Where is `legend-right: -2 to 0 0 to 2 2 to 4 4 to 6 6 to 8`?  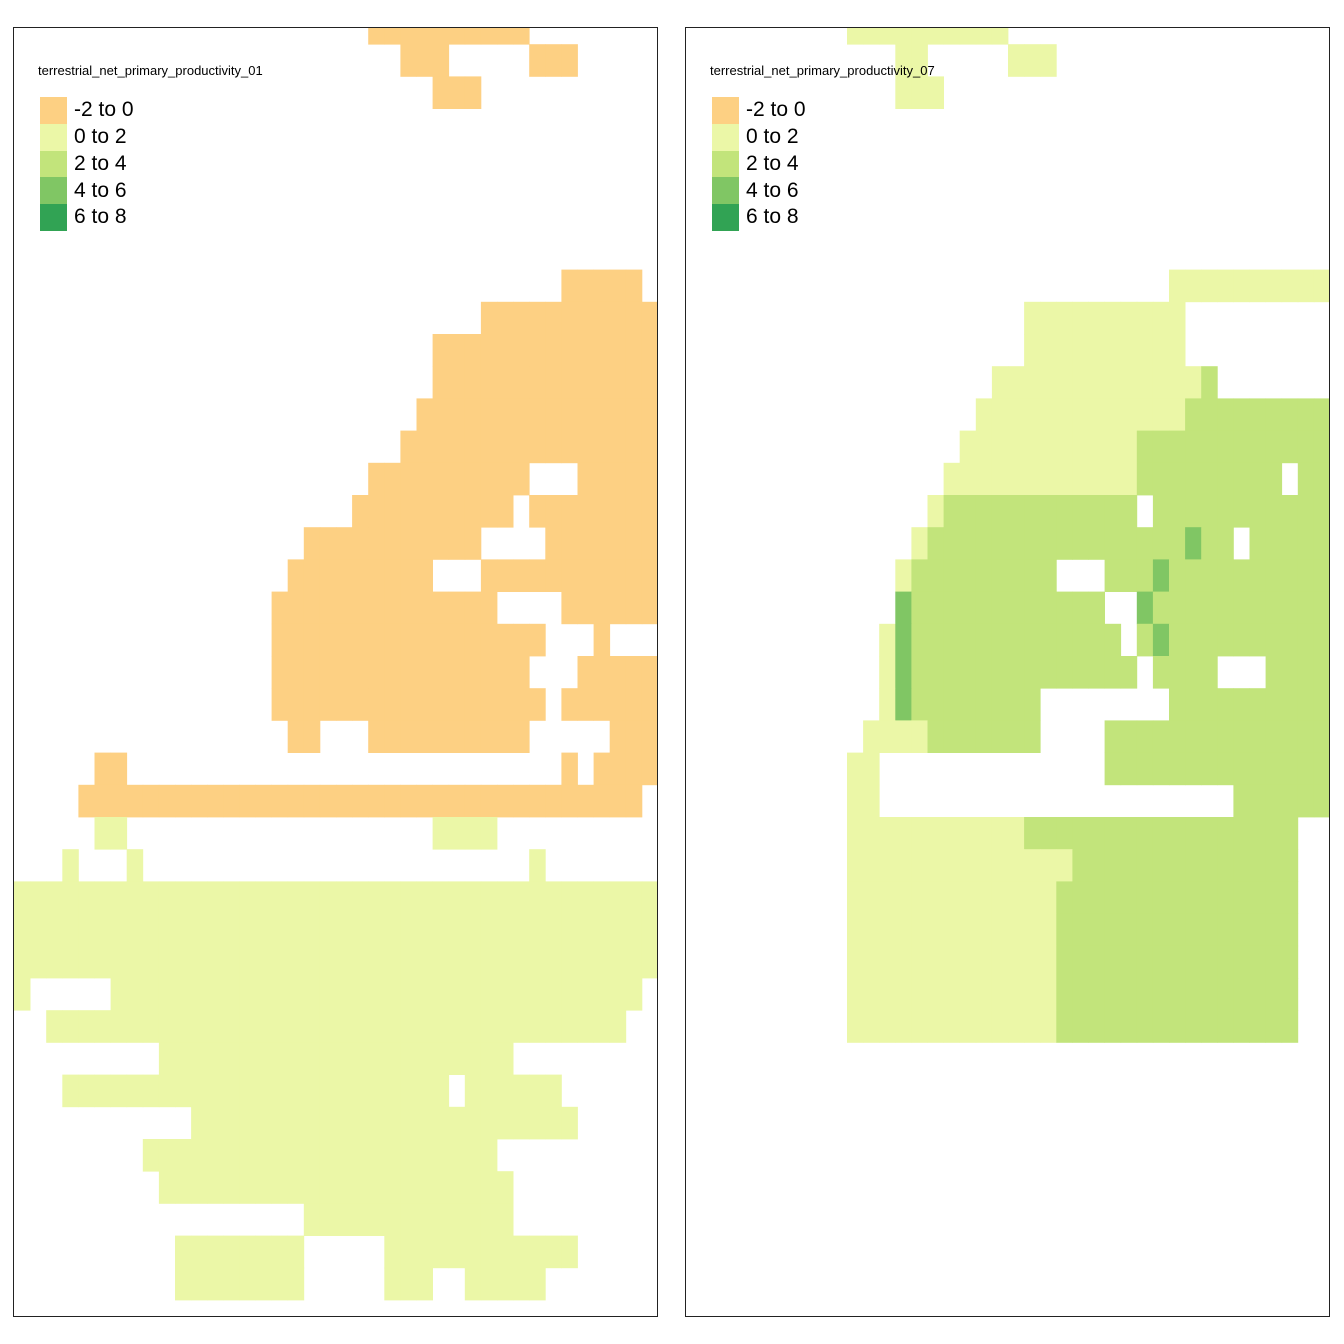 legend-right: -2 to 0 0 to 2 2 to 4 4 to 6 6 to 8 is located at coordinates (759, 164).